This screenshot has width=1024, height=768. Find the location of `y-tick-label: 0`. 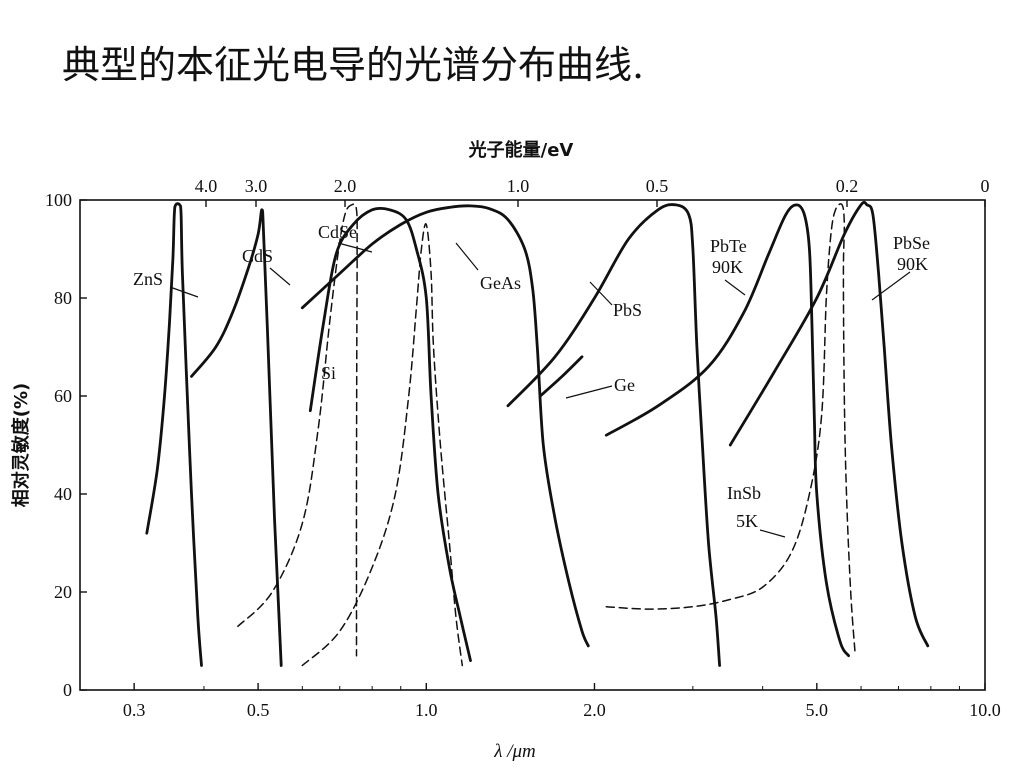

y-tick-label: 0 is located at coordinates (67, 690).